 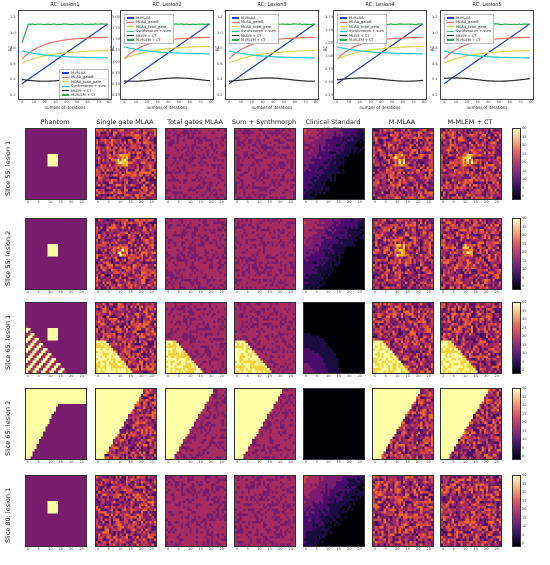 What do you see at coordinates (329, 82) in the screenshot?
I see `y-tick-label: 0.50` at bounding box center [329, 82].